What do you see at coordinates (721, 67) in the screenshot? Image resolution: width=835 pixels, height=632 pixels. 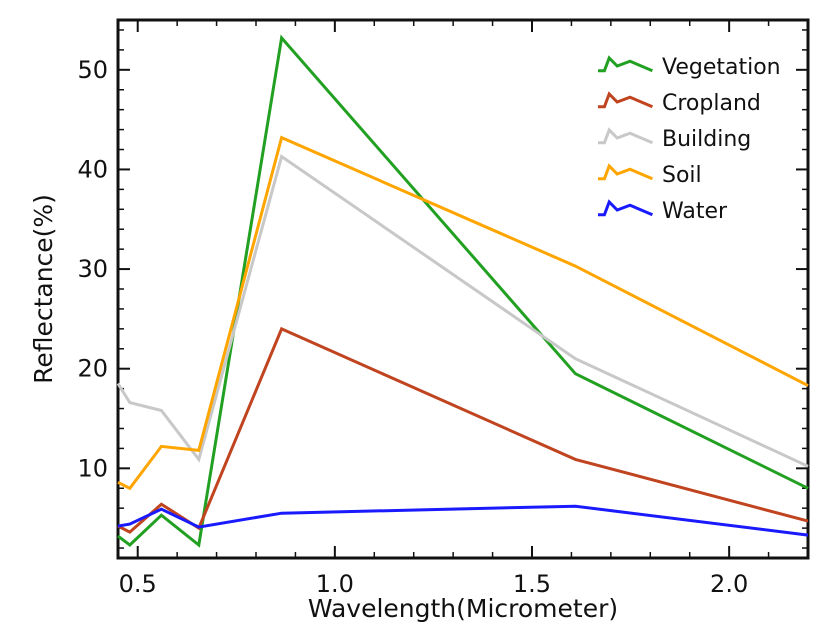 I see `legend-label-vegetation: Vegetation` at bounding box center [721, 67].